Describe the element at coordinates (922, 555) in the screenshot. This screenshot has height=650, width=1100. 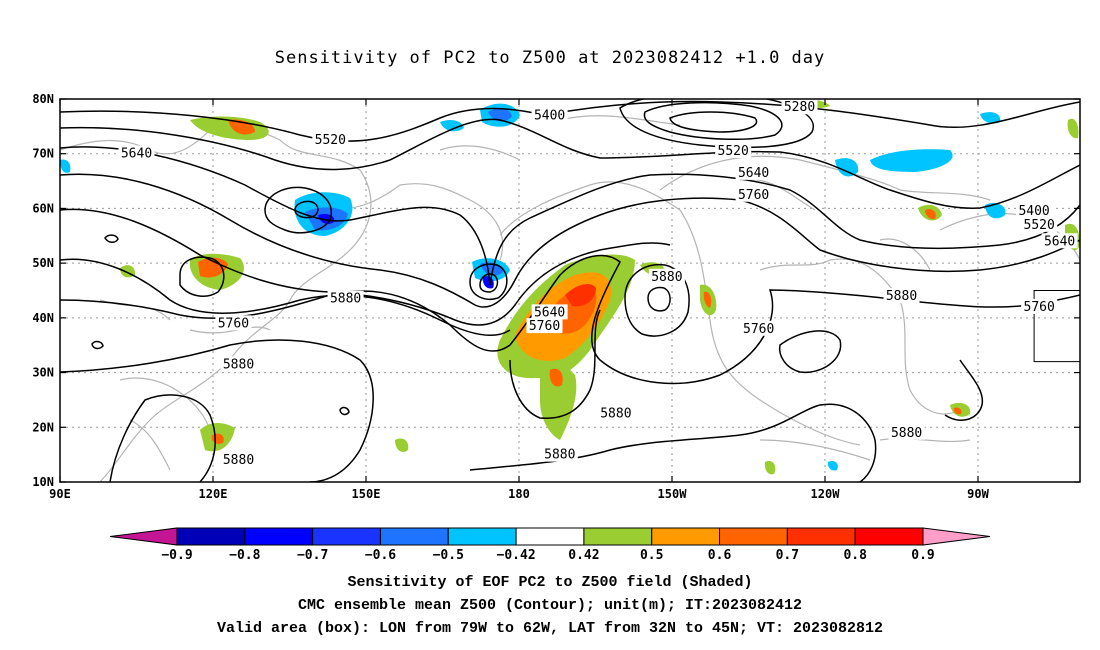
I see `colorbar-level-label: 0.9` at that location.